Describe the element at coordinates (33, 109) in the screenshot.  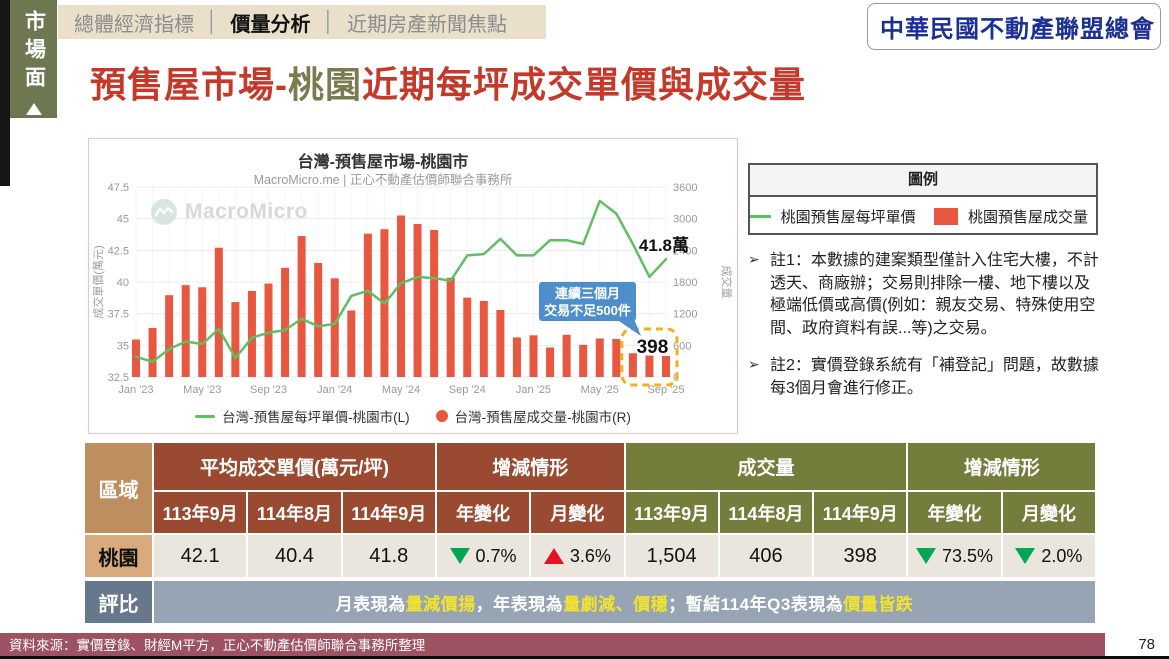
I see `sidebar-arrow-up-icon` at that location.